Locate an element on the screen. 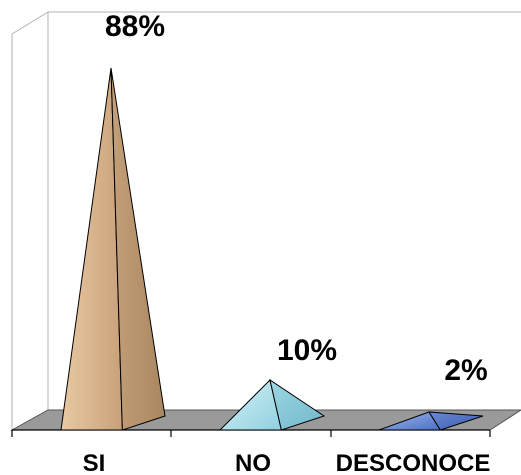 Image resolution: width=521 pixels, height=475 pixels. pyramid-no-side-face is located at coordinates (297, 404).